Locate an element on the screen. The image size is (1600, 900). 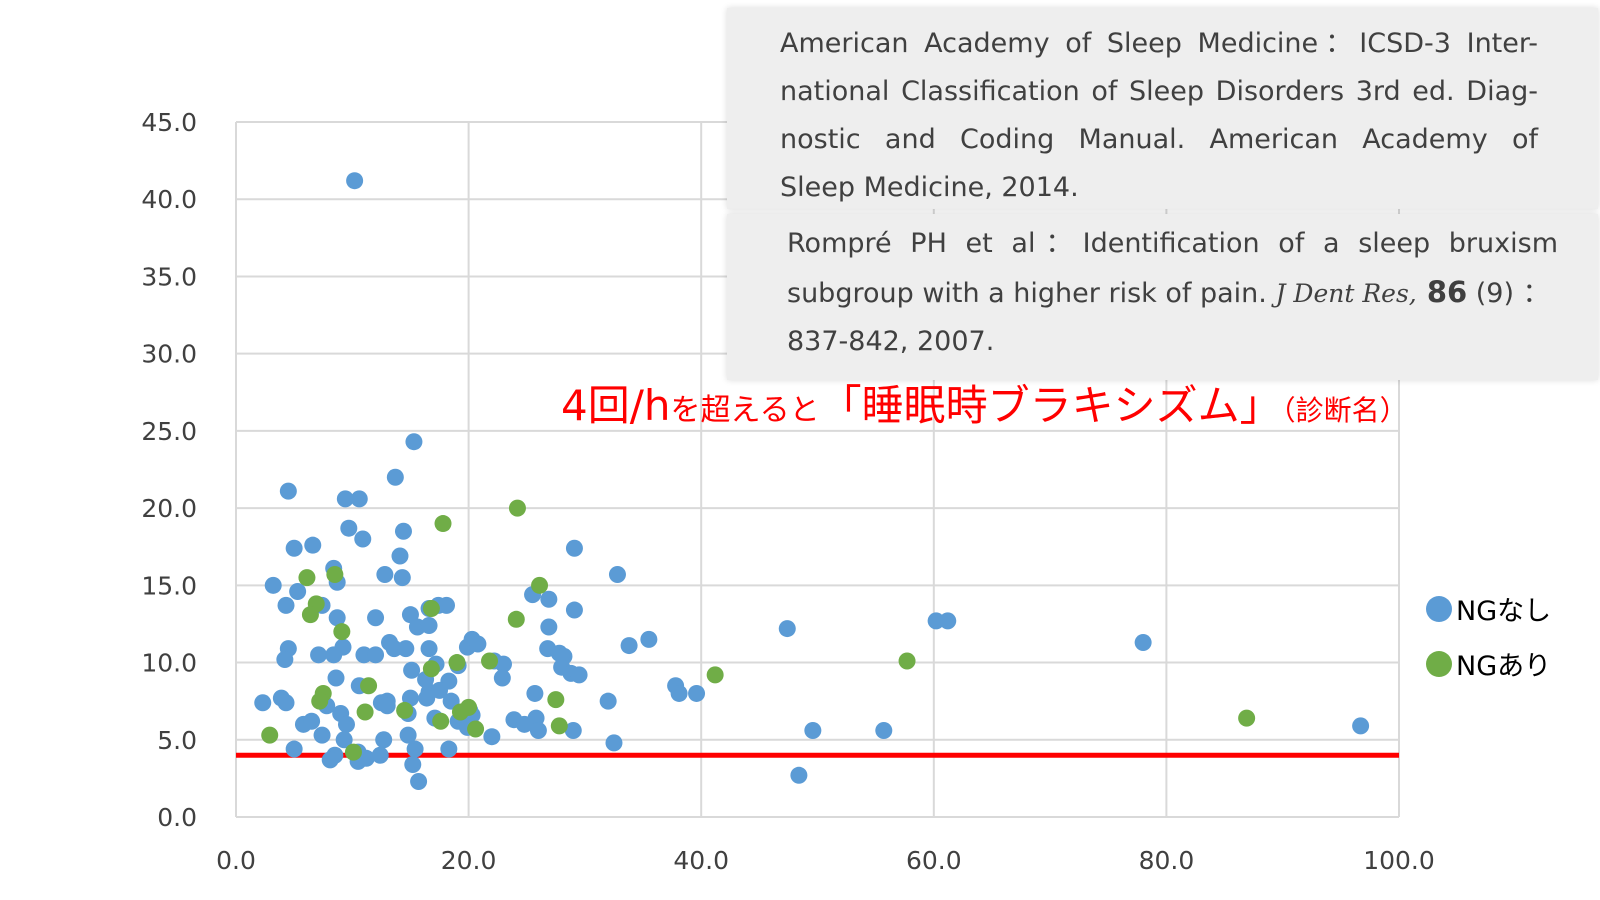
legend-marker-ng-none is located at coordinates (1439, 608).